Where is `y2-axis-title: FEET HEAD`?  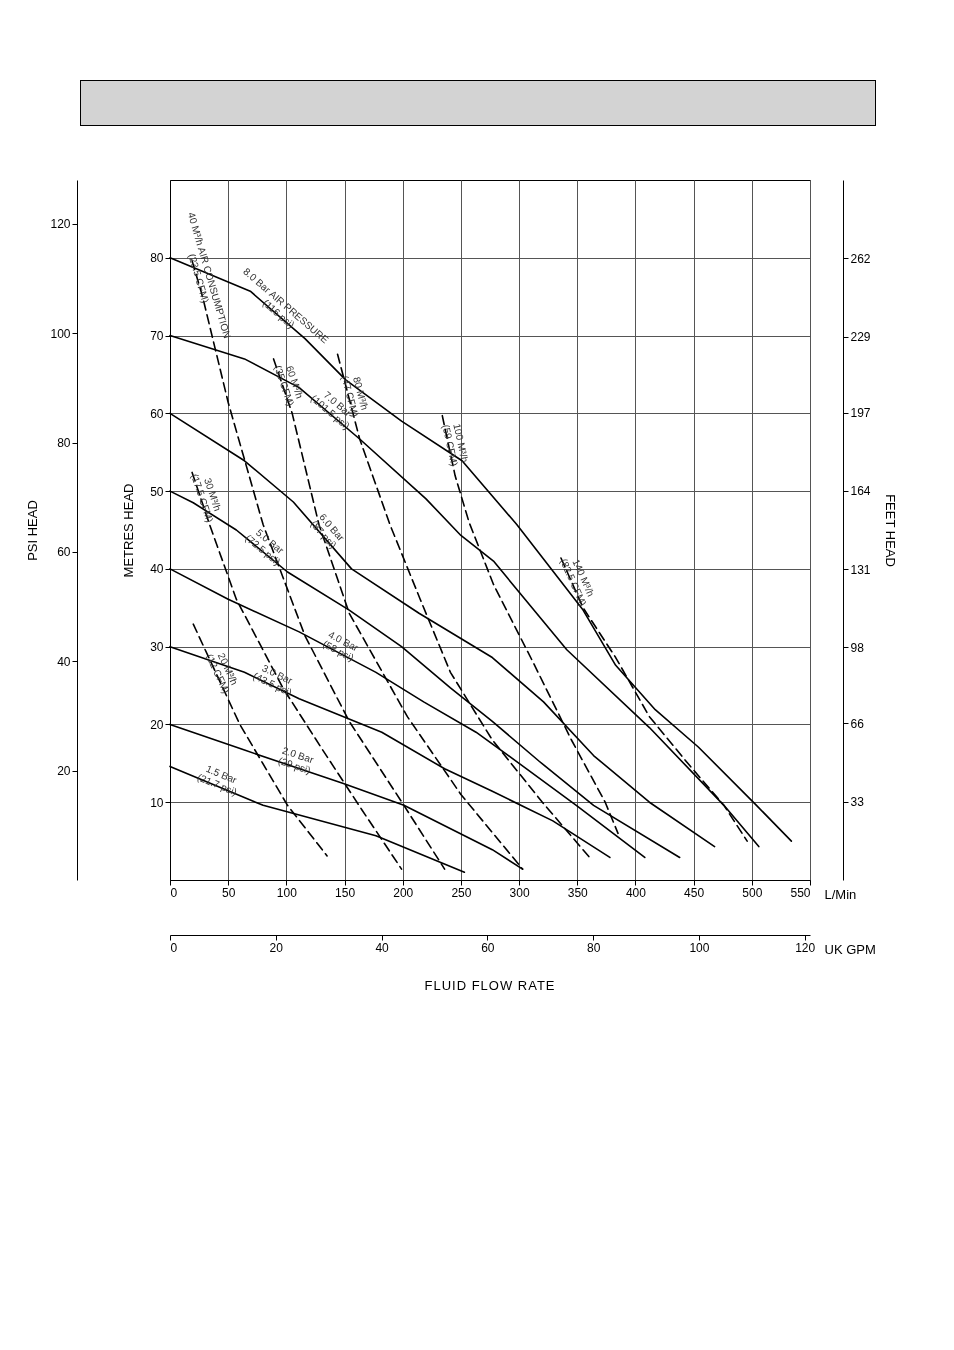 y2-axis-title: FEET HEAD is located at coordinates (890, 530).